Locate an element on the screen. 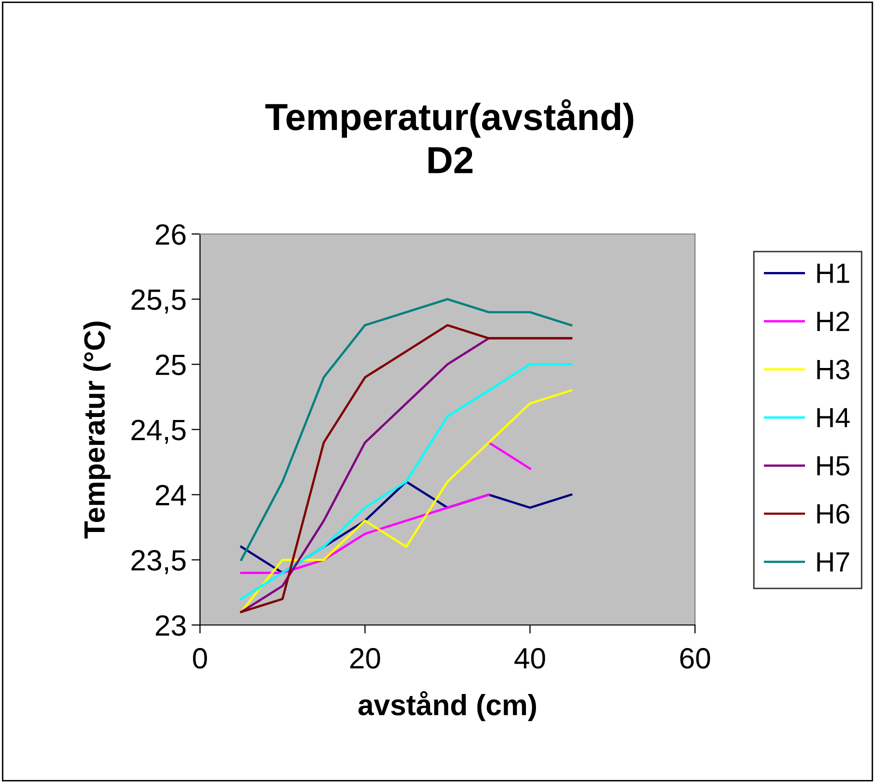 The width and height of the screenshot is (875, 783). y-tick-label: 23,5 is located at coordinates (159, 562).